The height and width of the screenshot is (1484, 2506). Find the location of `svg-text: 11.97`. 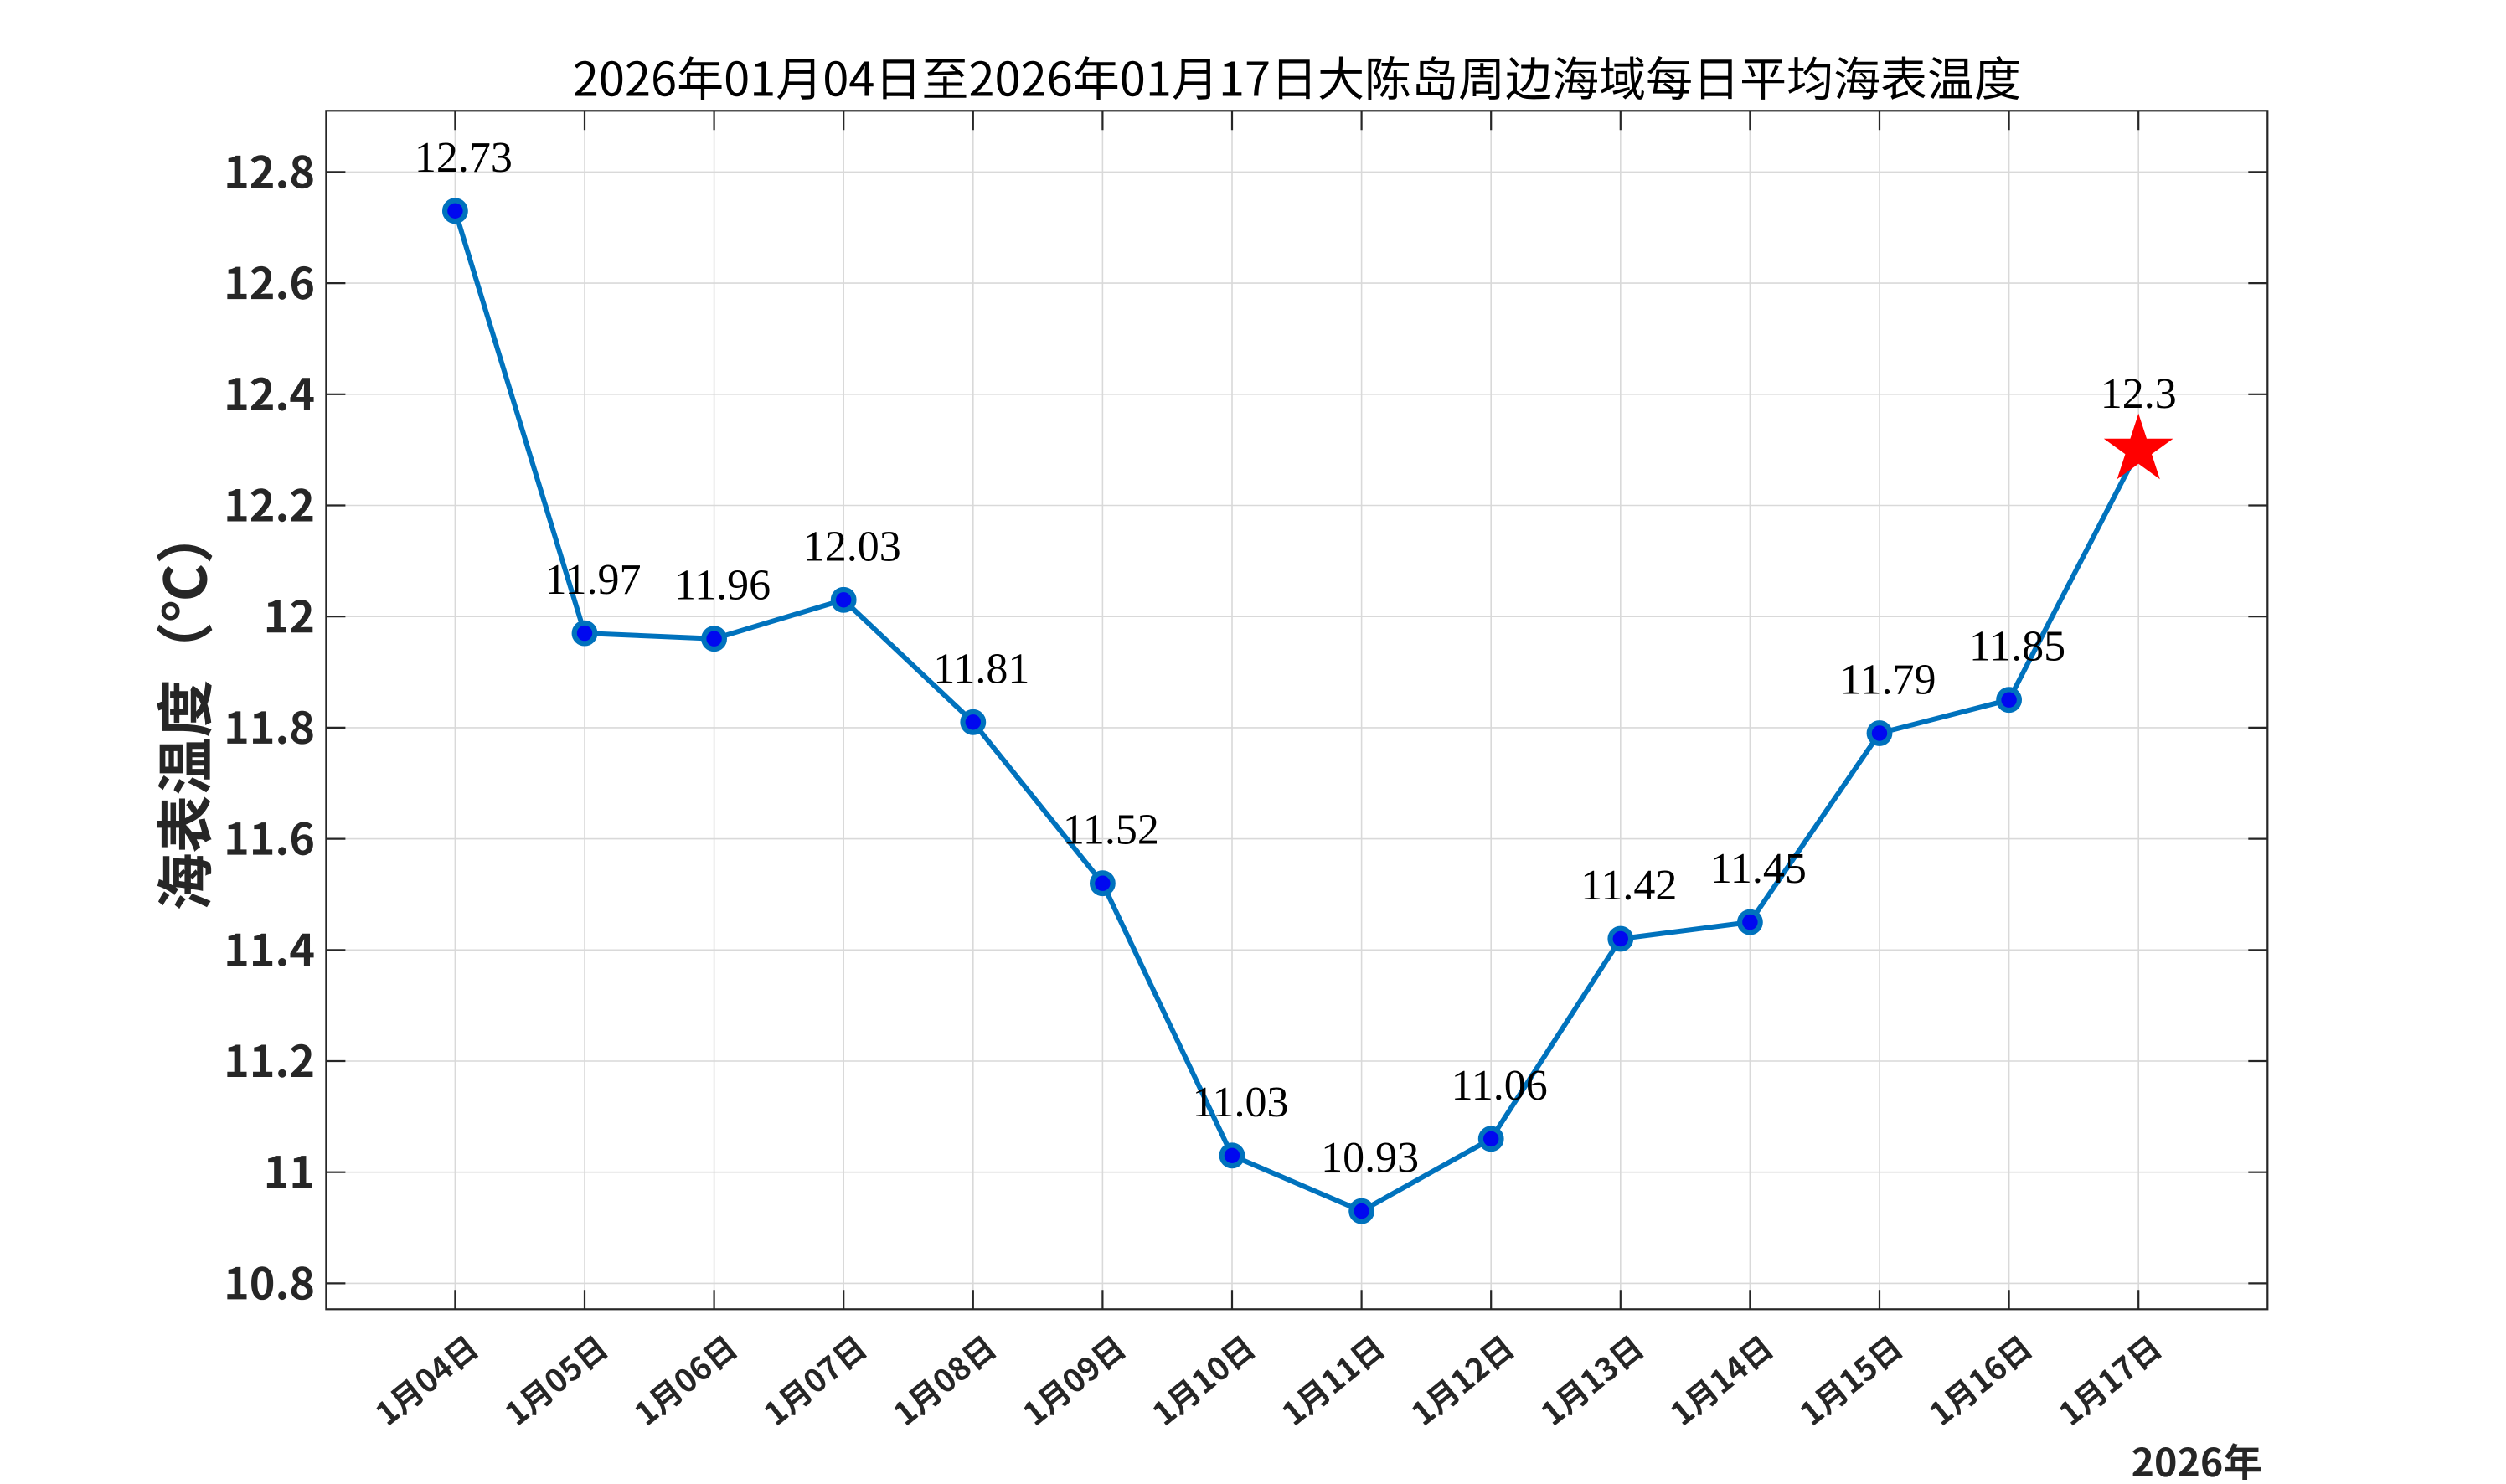

svg-text: 11.97 is located at coordinates (592, 580).